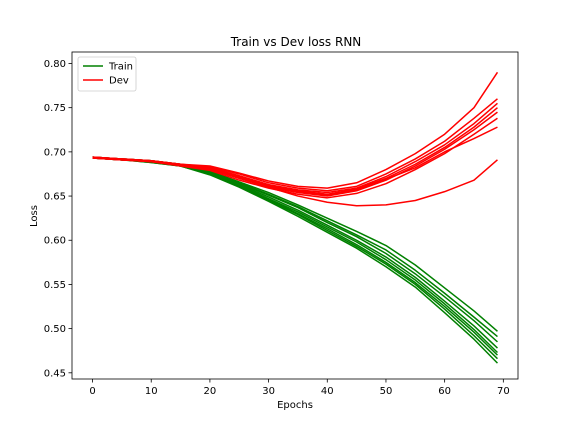 The image size is (576, 436). Describe the element at coordinates (299, 388) in the screenshot. I see `x-axis: 0 10 20 30 40 50 60 70` at that location.